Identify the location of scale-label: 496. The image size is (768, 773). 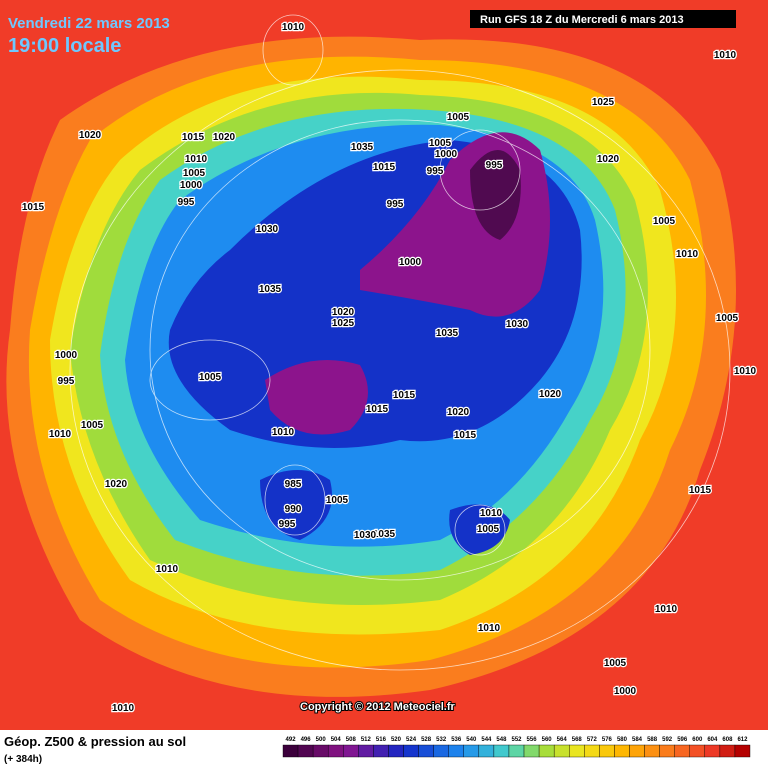
(306, 740).